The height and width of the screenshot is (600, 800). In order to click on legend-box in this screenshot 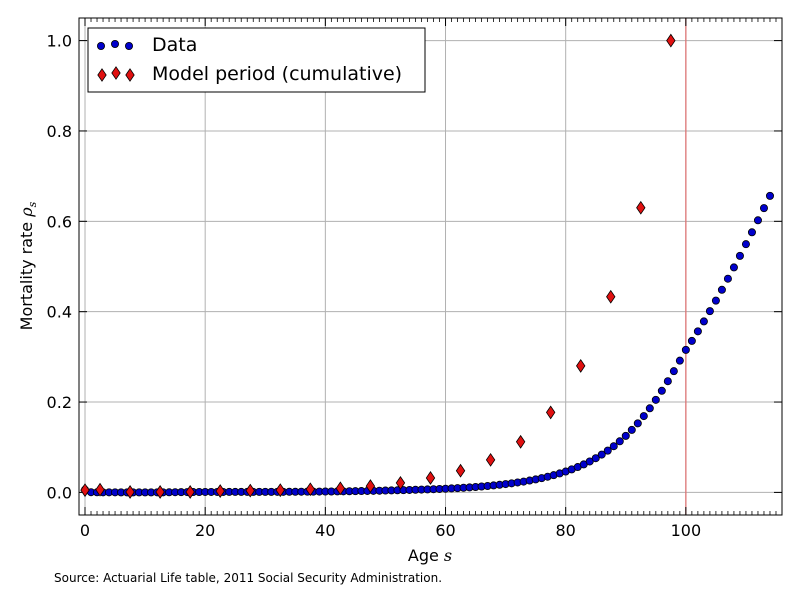, I will do `click(256, 60)`.